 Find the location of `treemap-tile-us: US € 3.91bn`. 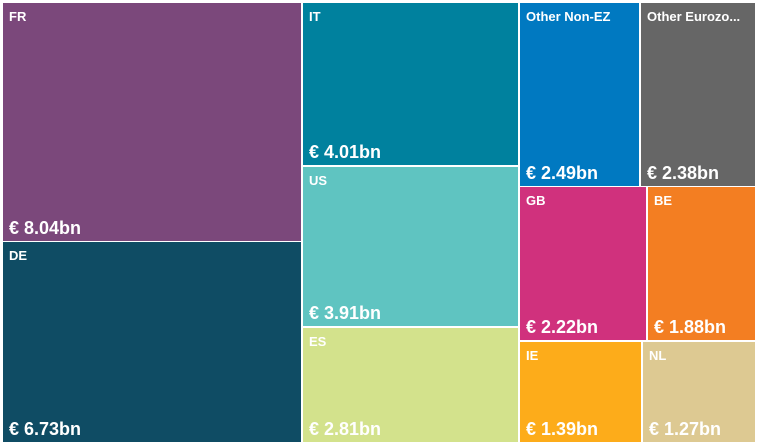

treemap-tile-us: US € 3.91bn is located at coordinates (410, 246).